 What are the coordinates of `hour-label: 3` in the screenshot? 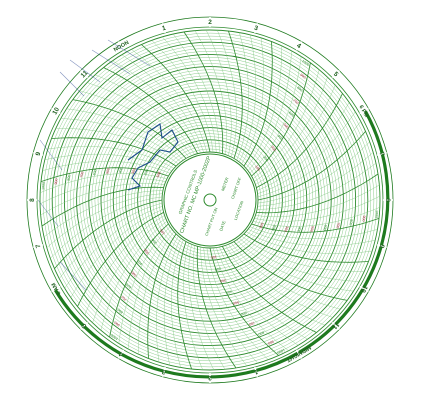 It's located at (256, 29).